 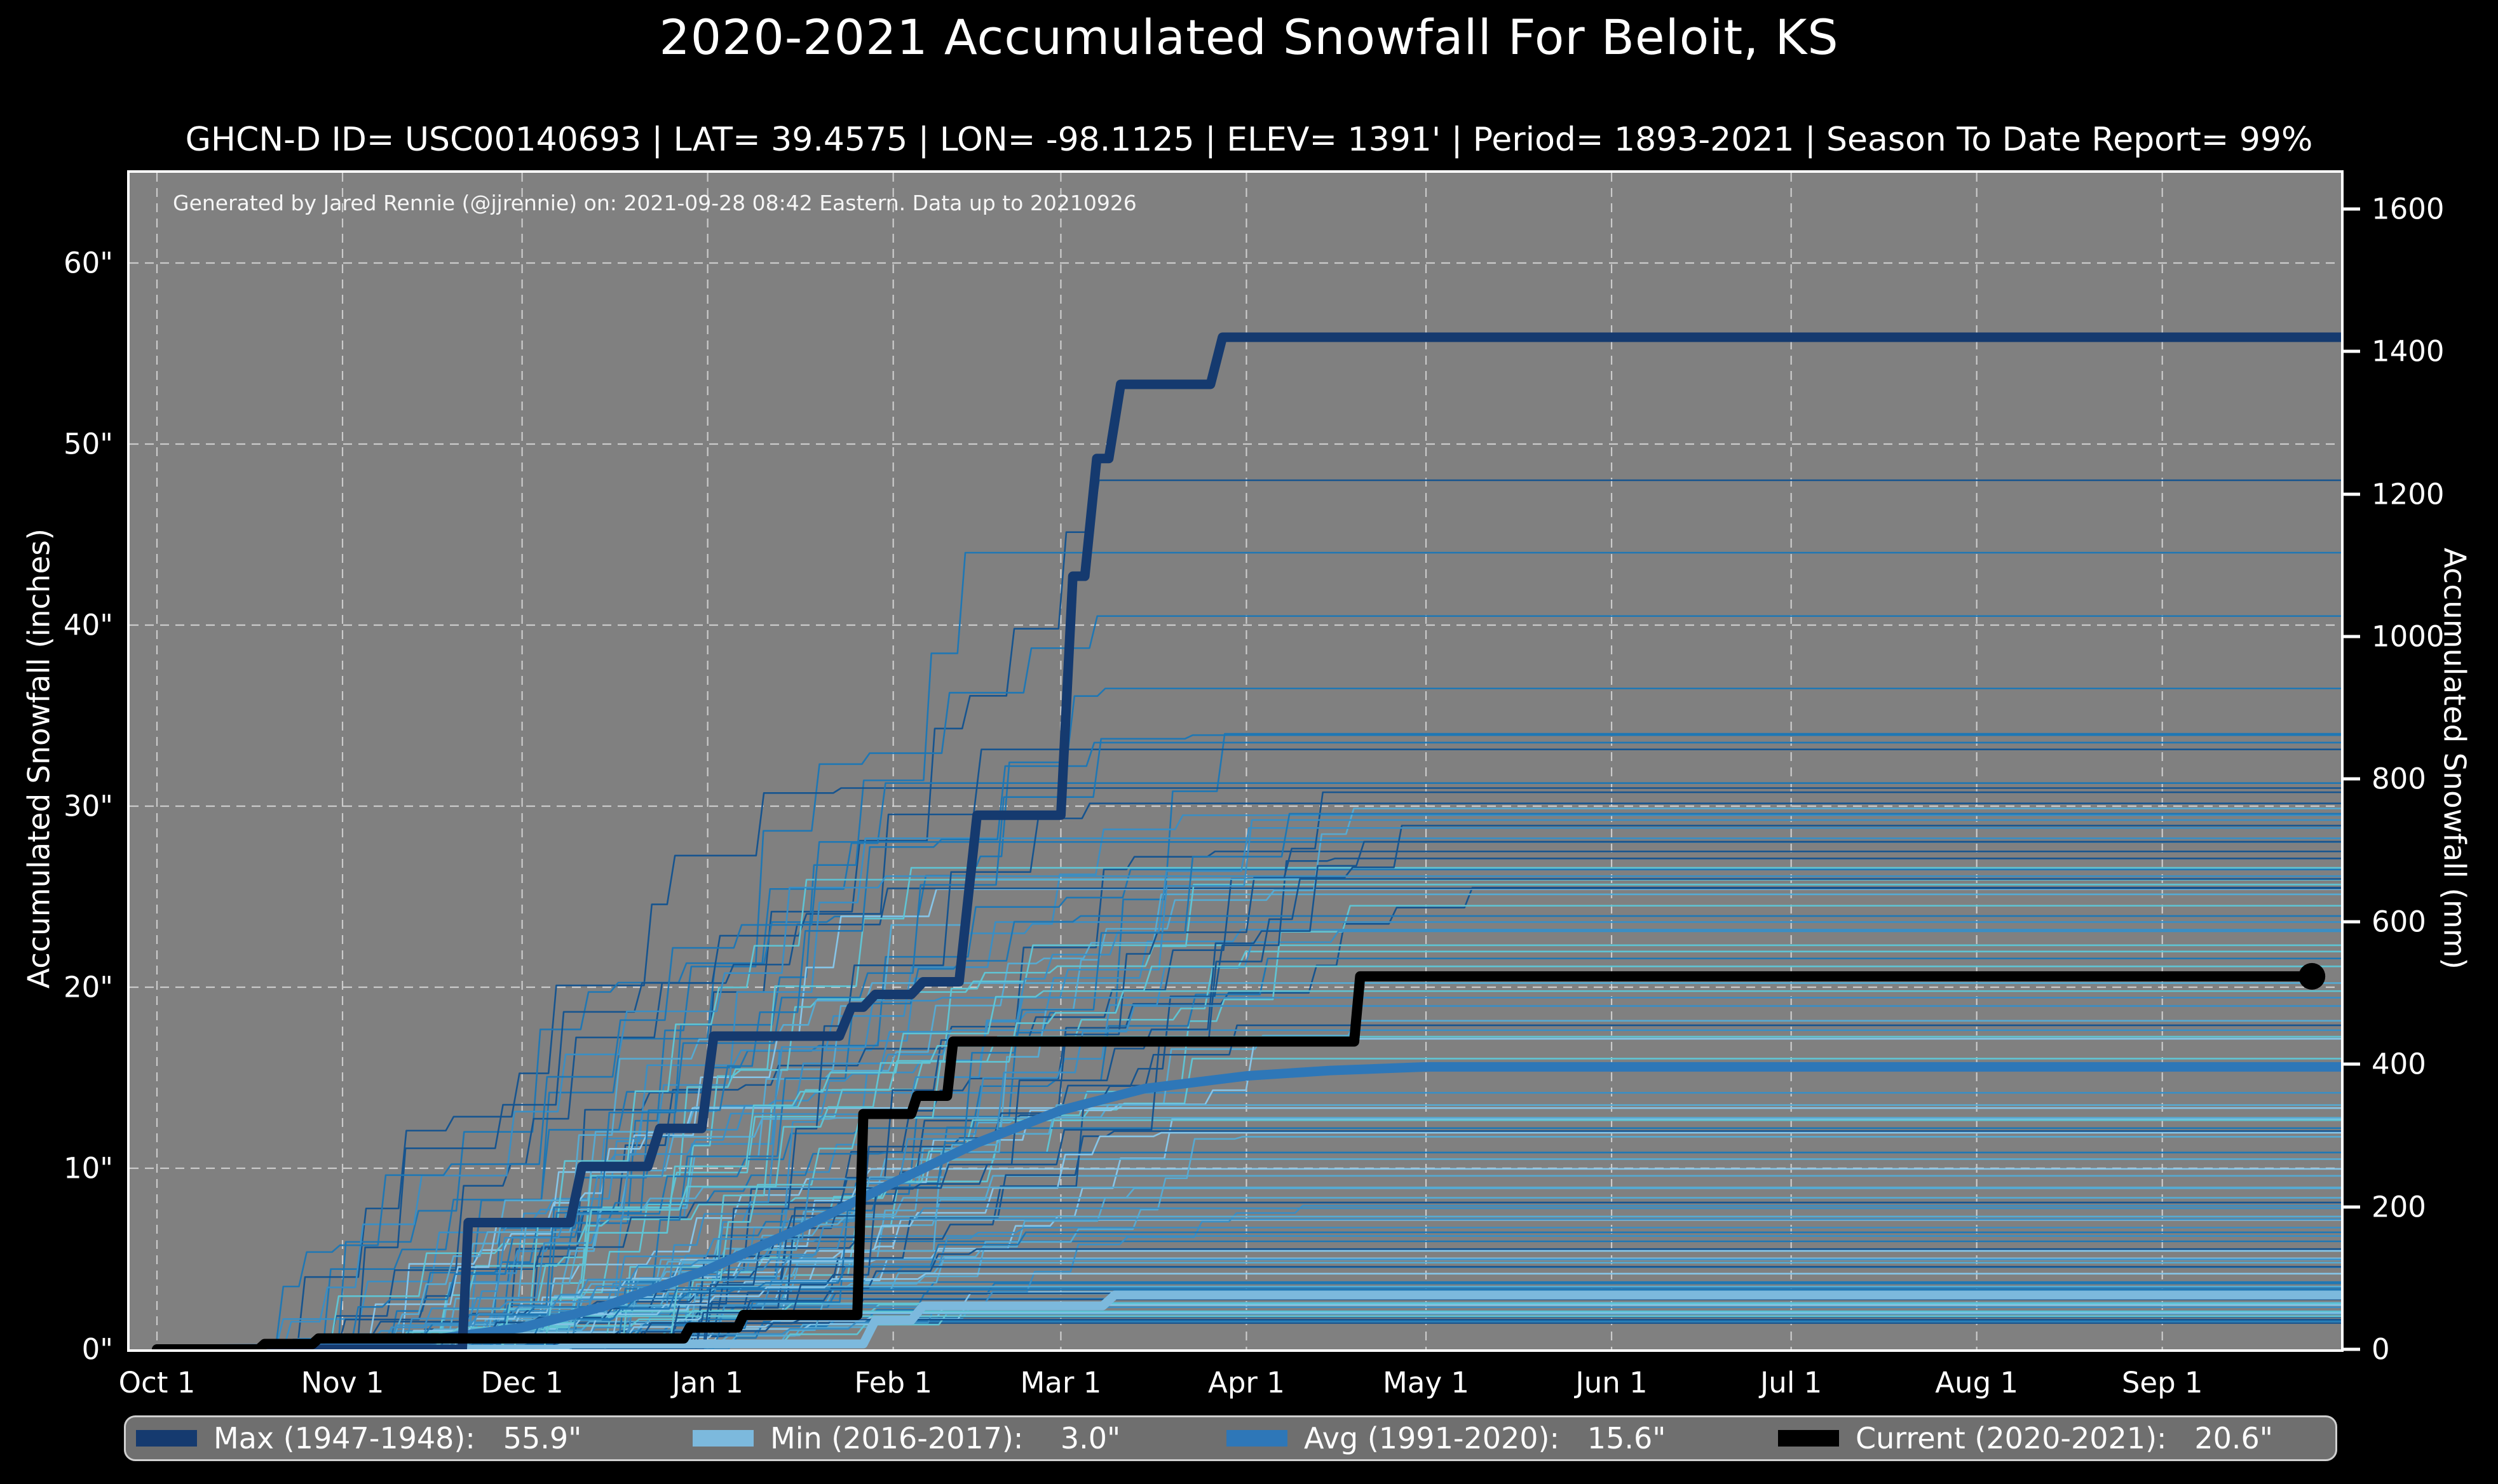 I want to click on legend-item-min: Min (2016-2017): 3.0", so click(x=906, y=1438).